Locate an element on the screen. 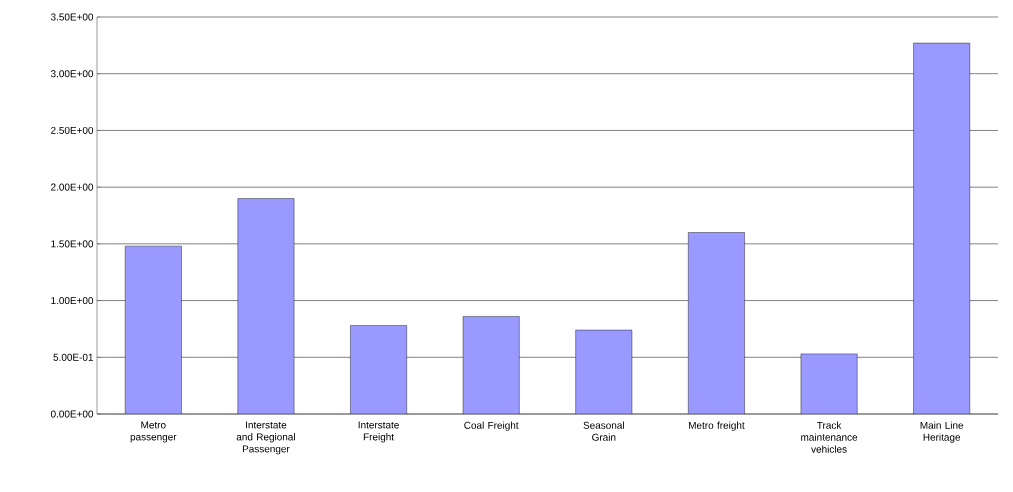  x-tick-label: Coal Freight is located at coordinates (491, 426).